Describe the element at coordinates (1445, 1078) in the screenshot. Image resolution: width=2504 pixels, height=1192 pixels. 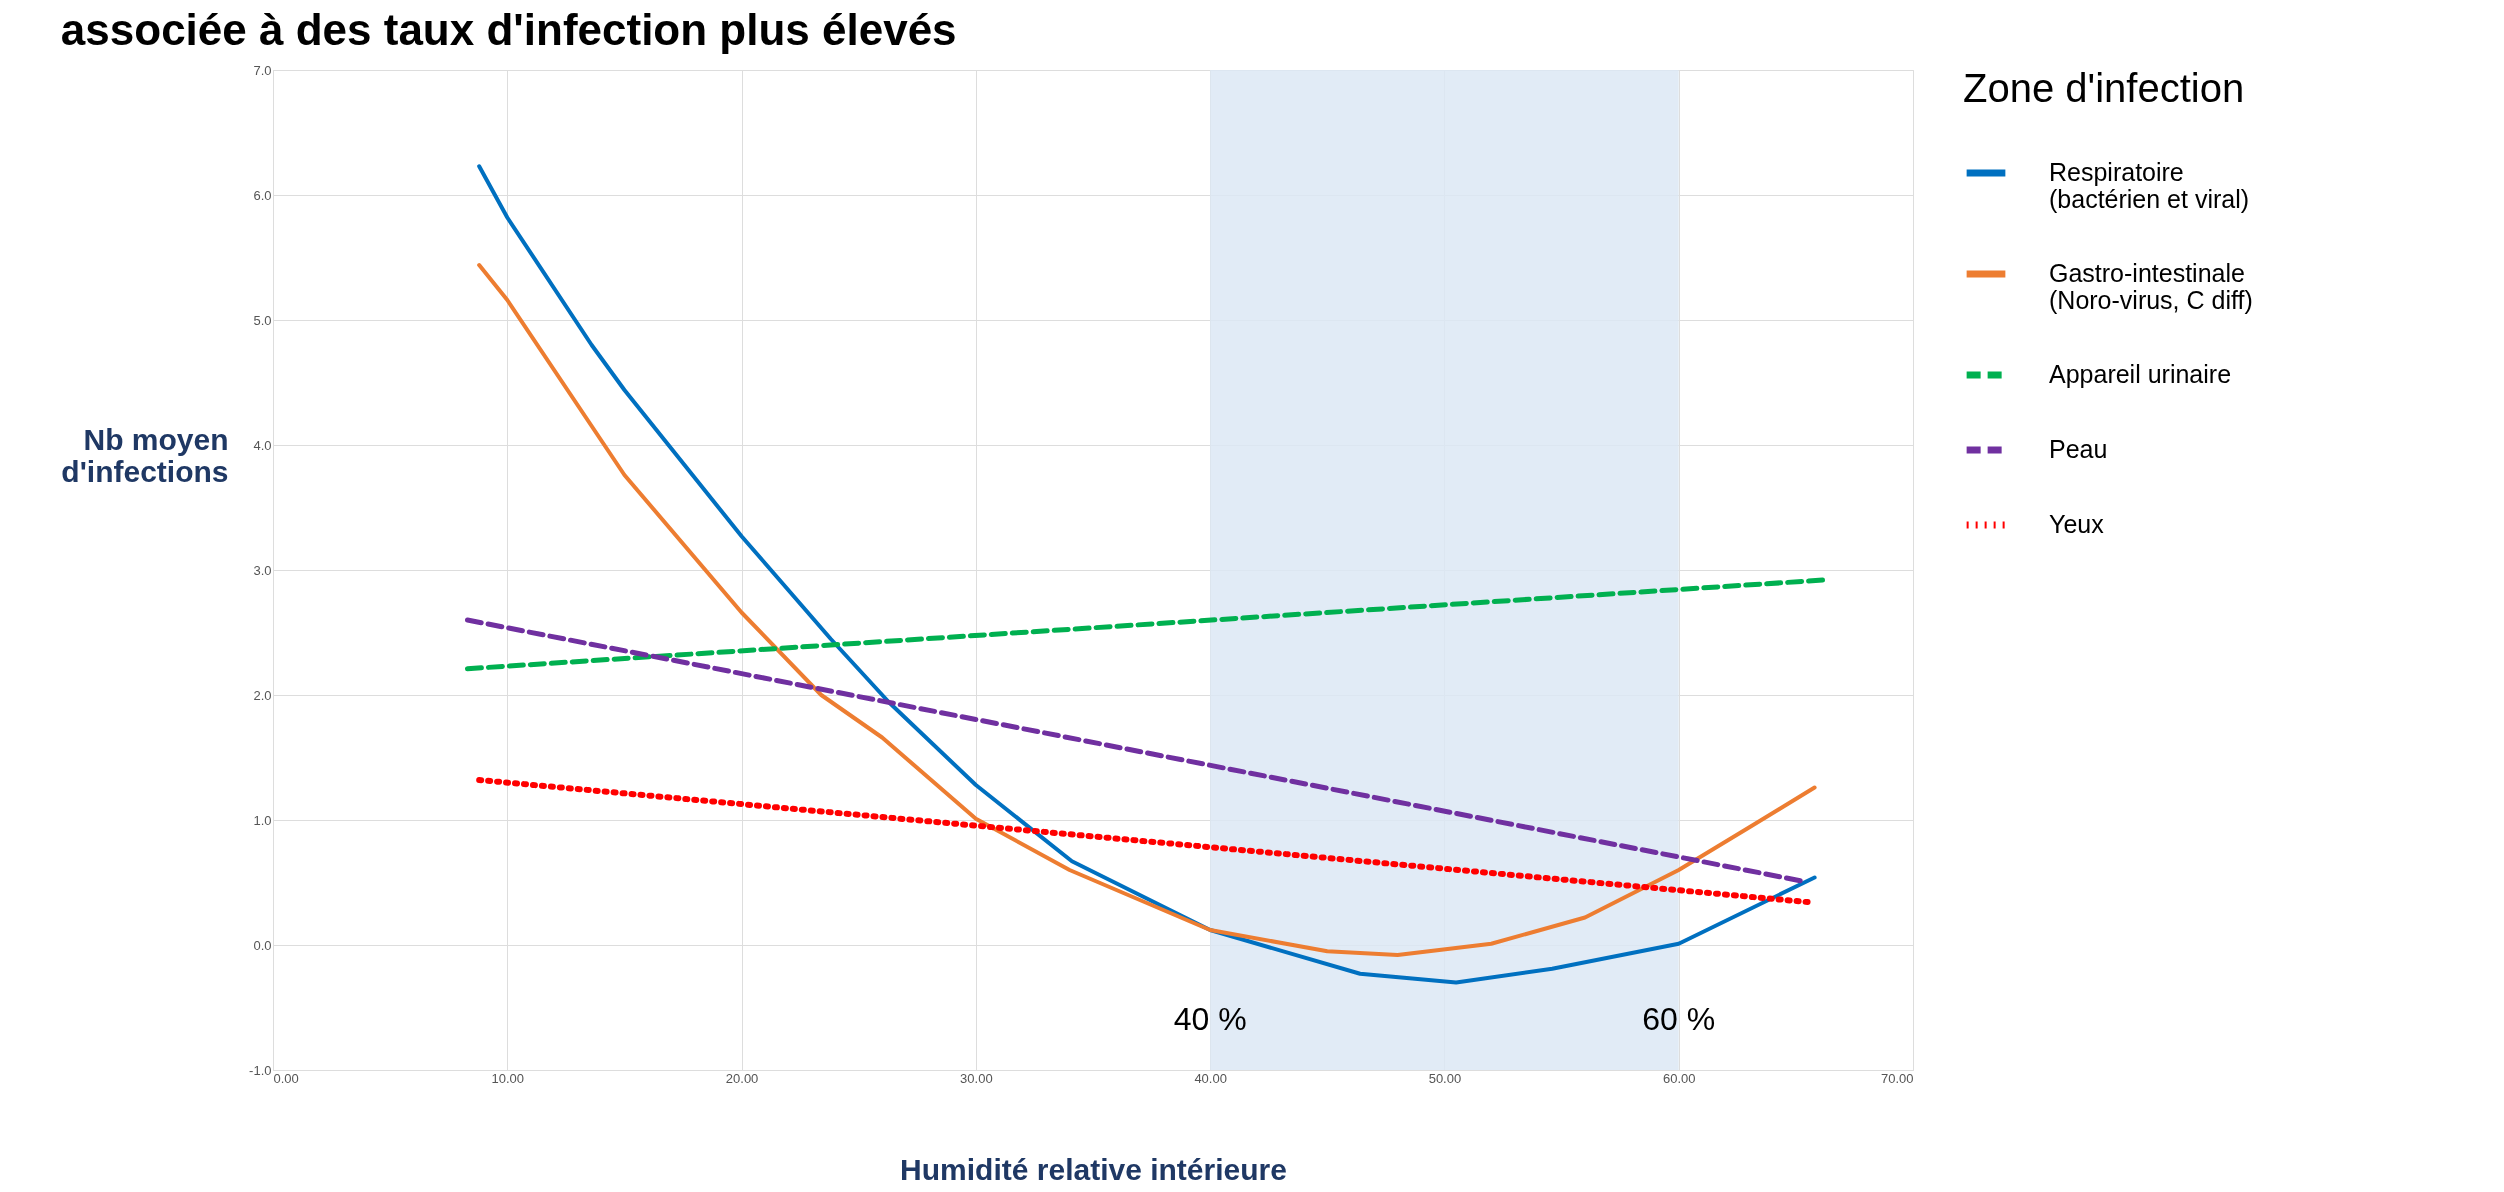
I see `x-tick-label: 50.00` at that location.